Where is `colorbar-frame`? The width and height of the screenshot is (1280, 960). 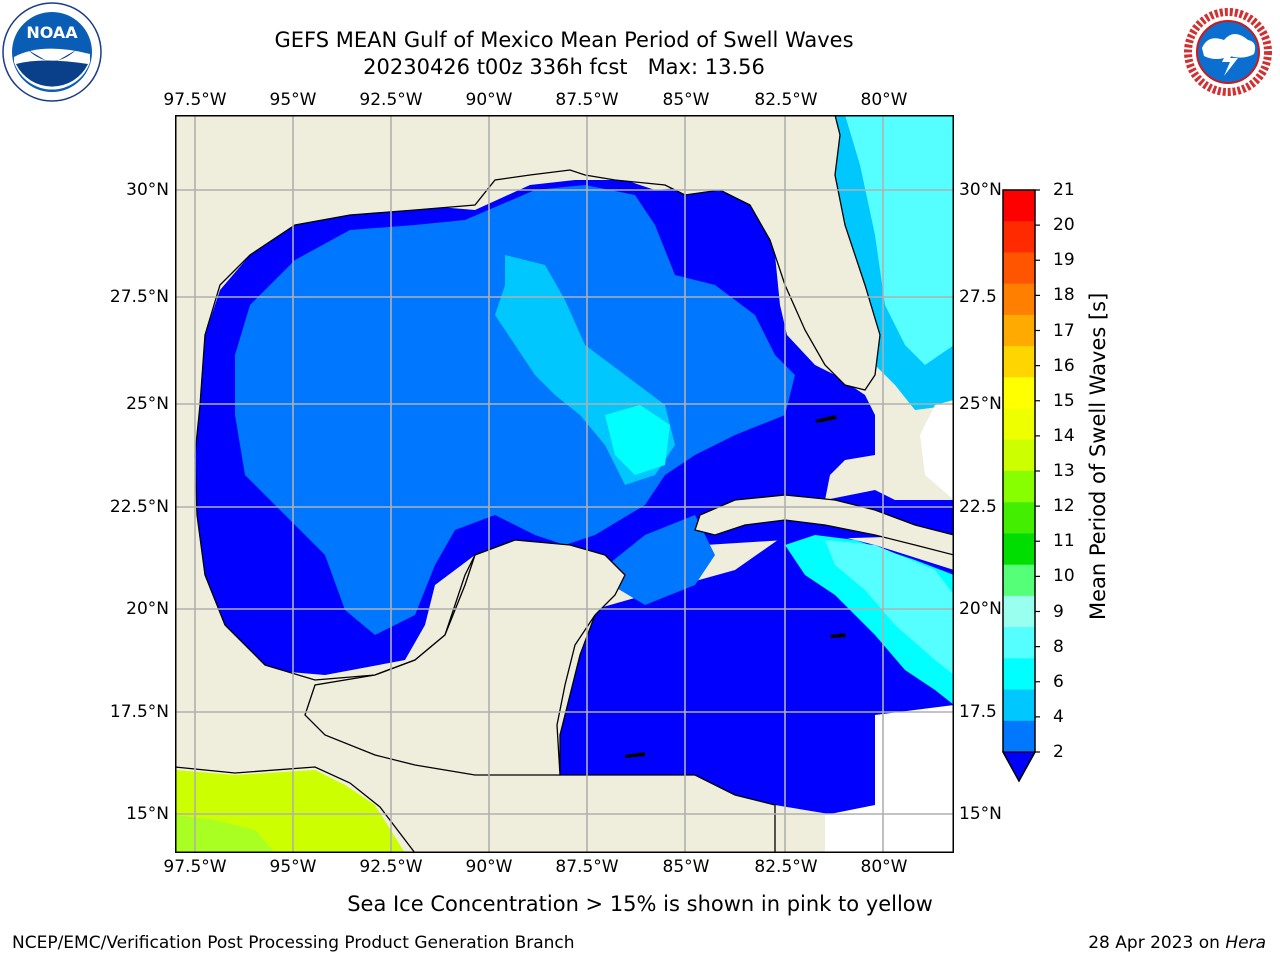 colorbar-frame is located at coordinates (1019, 486).